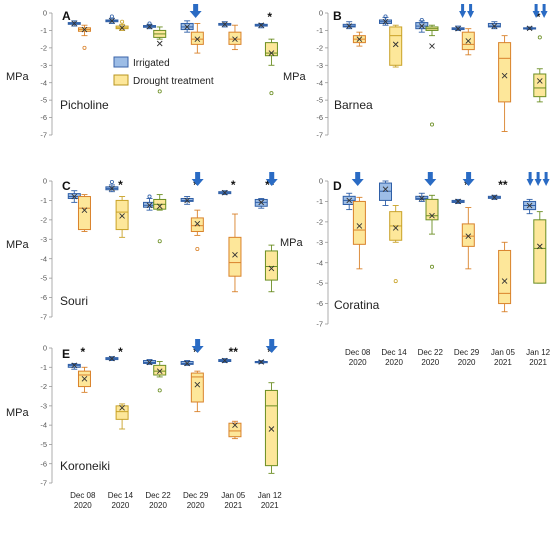 Image resolution: width=550 pixels, height=537 pixels. I want to click on y-tick-label: -2, so click(43, 219).